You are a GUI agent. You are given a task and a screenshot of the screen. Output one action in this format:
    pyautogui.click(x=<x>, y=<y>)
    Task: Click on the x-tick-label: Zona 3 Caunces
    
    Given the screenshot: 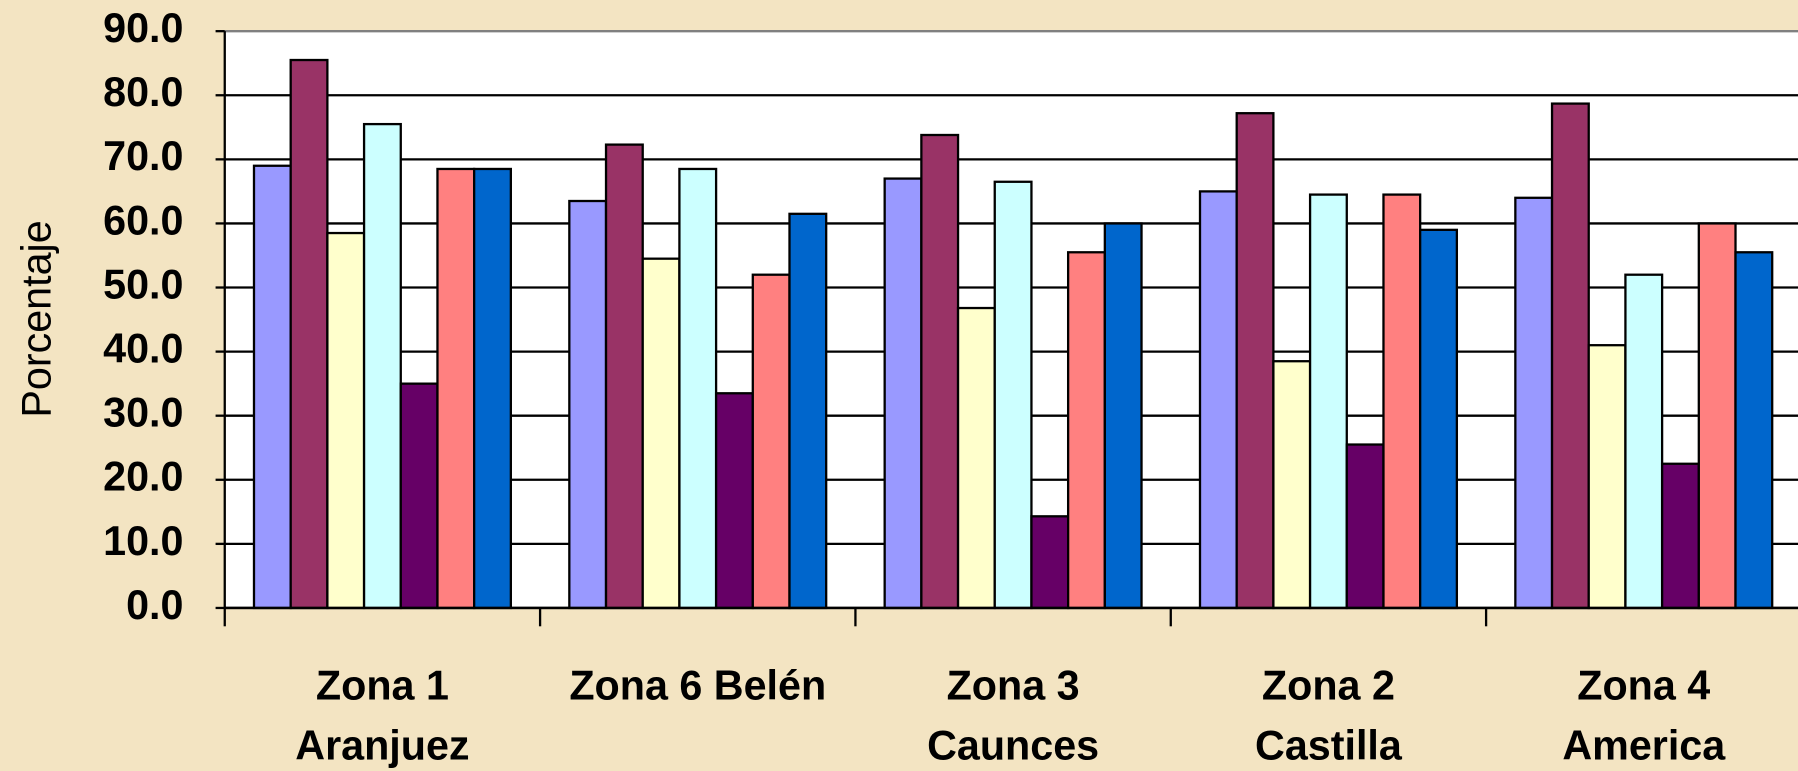 What is the action you would take?
    pyautogui.click(x=1013, y=716)
    